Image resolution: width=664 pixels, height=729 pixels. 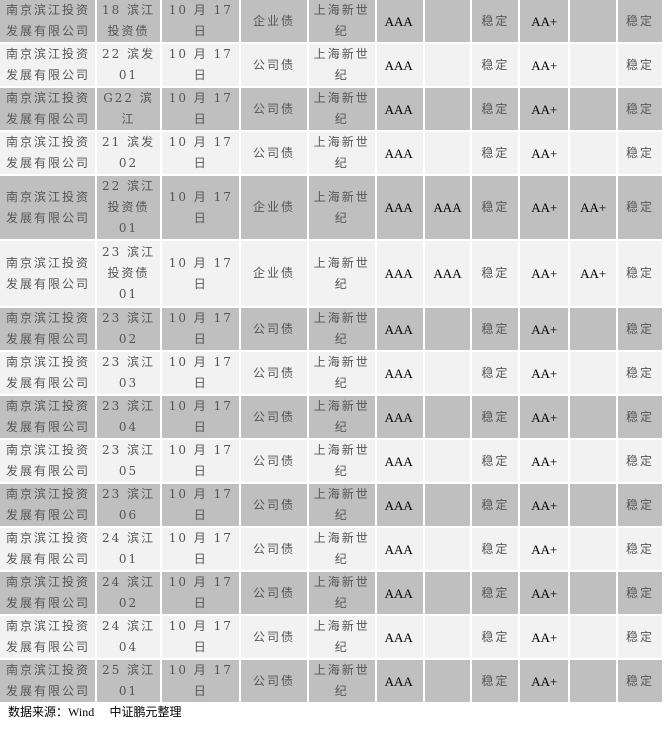 What do you see at coordinates (128, 373) in the screenshot?
I see `table-cell: 23 滨江 03` at bounding box center [128, 373].